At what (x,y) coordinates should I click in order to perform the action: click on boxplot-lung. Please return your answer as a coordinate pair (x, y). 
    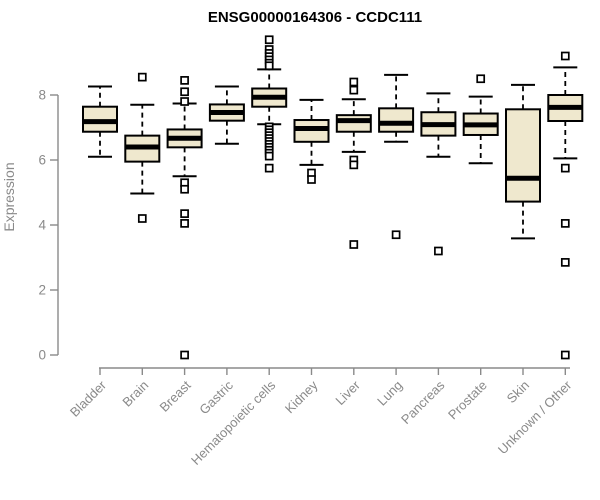
    Looking at the image, I should click on (396, 156).